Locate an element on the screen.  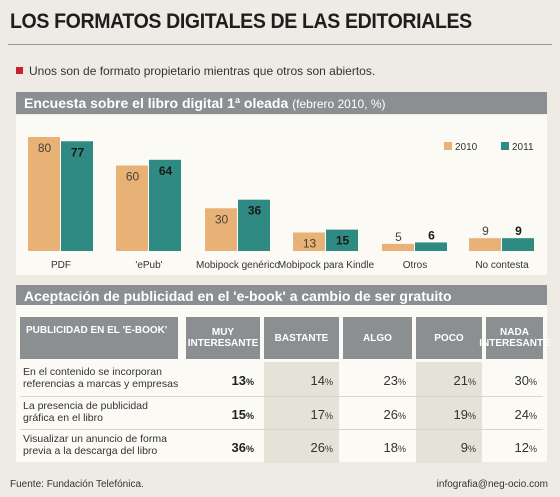
legend-swatch-2010 is located at coordinates (448, 146).